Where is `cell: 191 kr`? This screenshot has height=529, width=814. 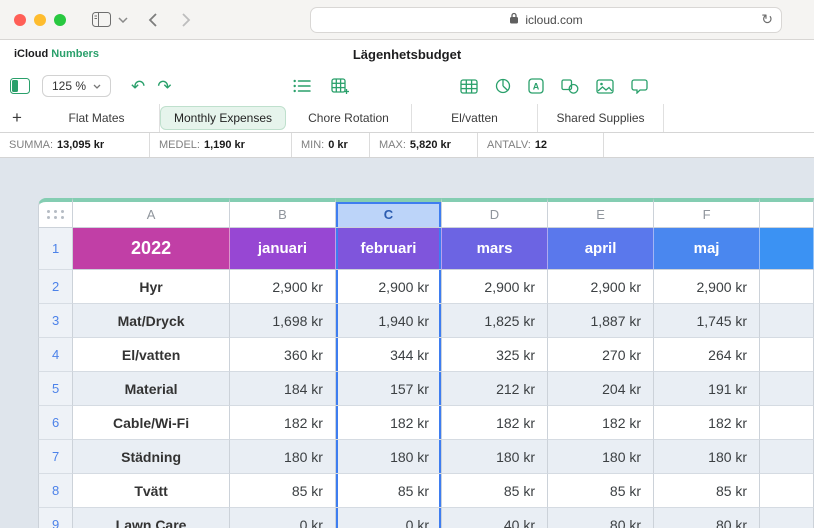
cell: 191 kr is located at coordinates (707, 389).